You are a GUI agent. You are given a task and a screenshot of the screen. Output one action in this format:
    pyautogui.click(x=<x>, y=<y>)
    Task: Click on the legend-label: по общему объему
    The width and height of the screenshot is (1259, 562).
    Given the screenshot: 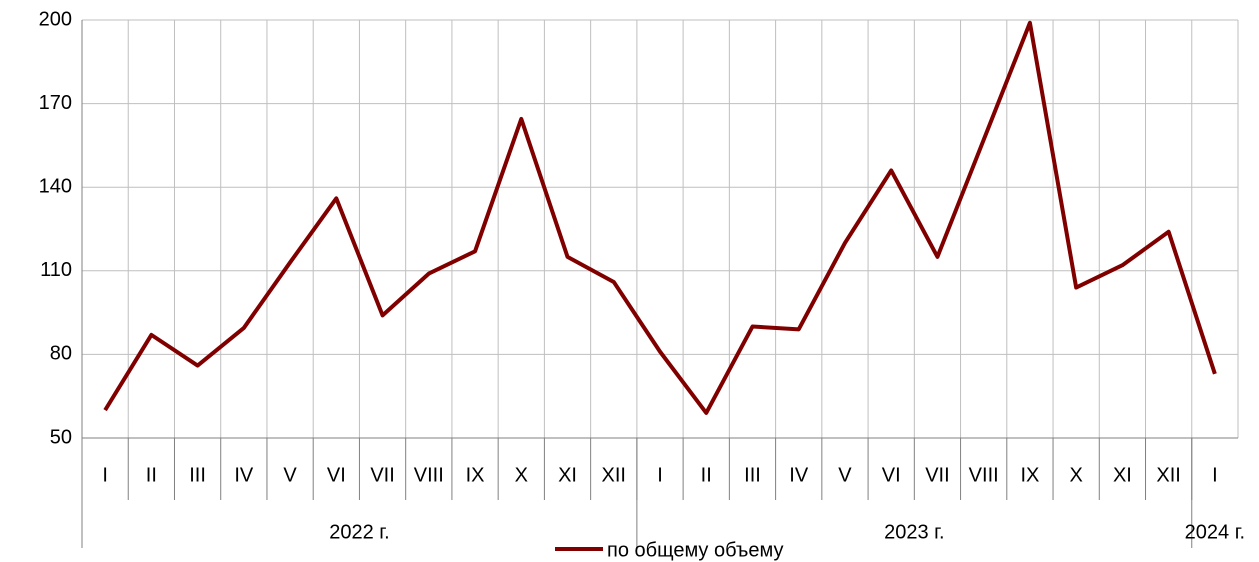 What is the action you would take?
    pyautogui.click(x=695, y=550)
    